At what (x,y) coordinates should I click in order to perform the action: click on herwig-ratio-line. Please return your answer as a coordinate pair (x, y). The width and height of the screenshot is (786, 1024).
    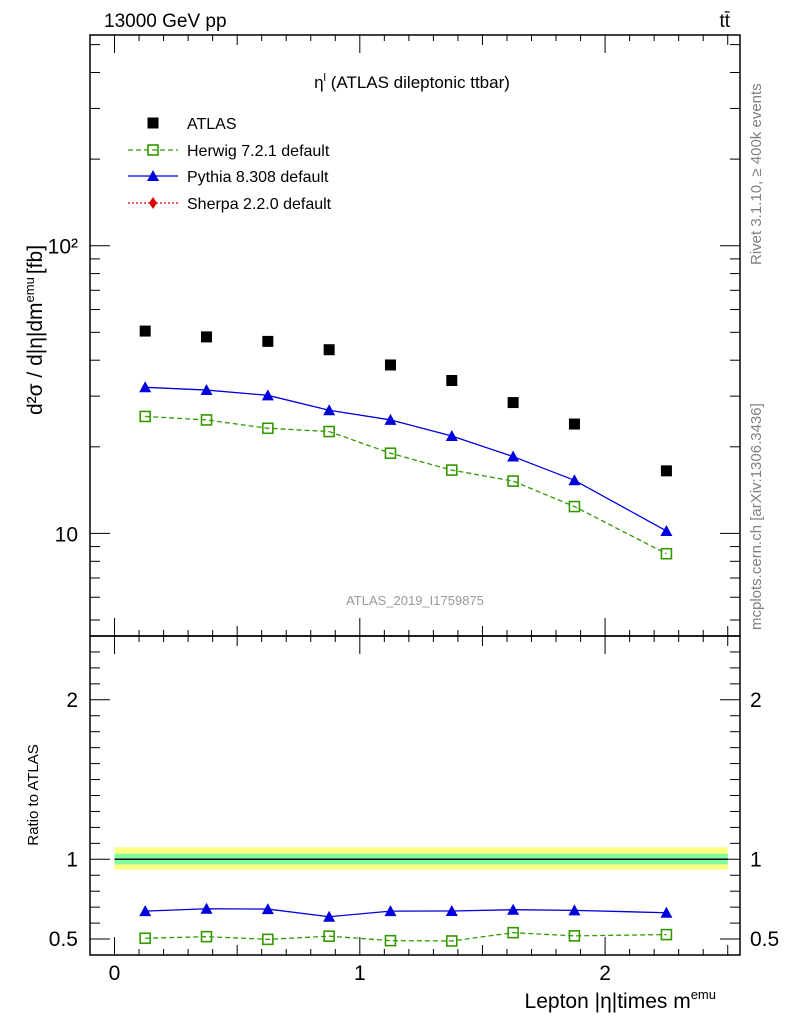
    Looking at the image, I should click on (406, 937).